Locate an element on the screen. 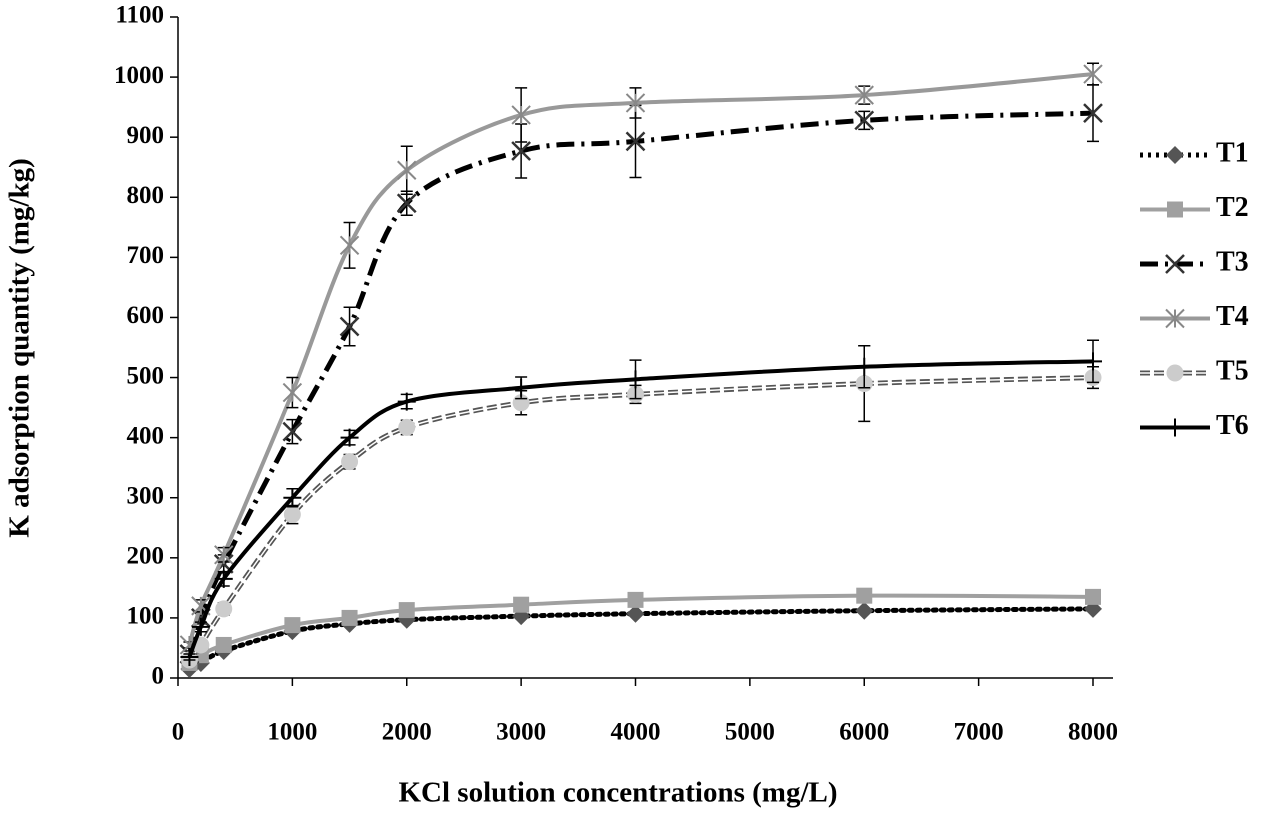 Image resolution: width=1273 pixels, height=818 pixels. y-tick-label: 300 is located at coordinates (146, 495).